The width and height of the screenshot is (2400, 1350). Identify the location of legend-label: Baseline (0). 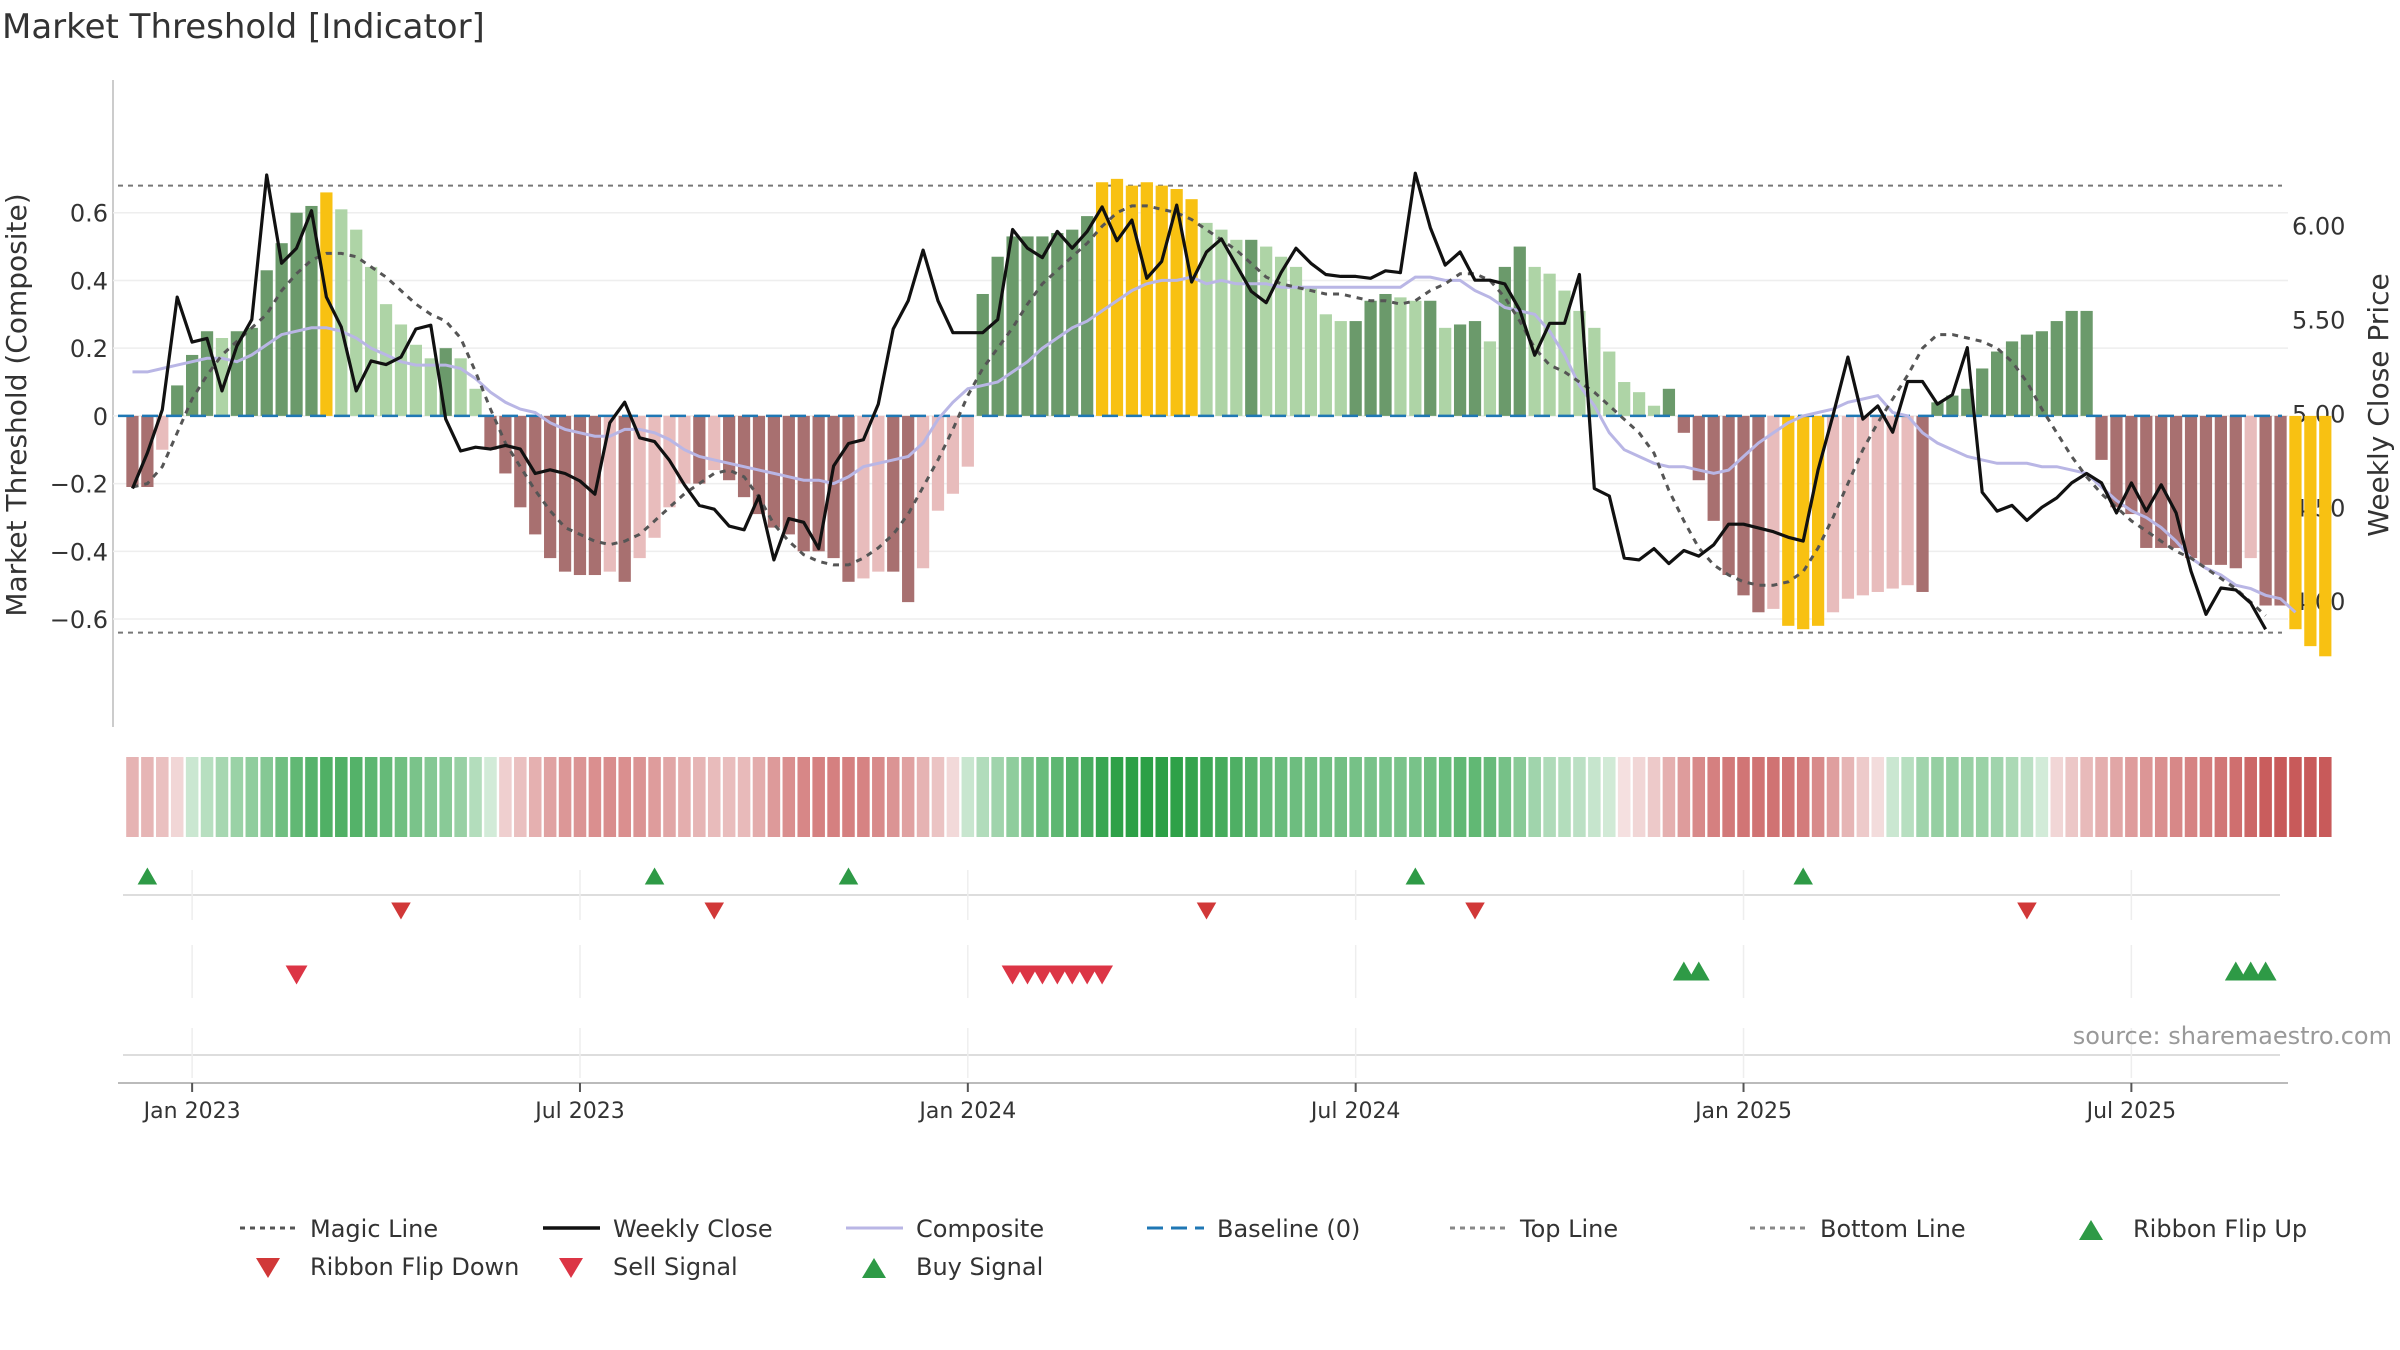
(1288, 1229).